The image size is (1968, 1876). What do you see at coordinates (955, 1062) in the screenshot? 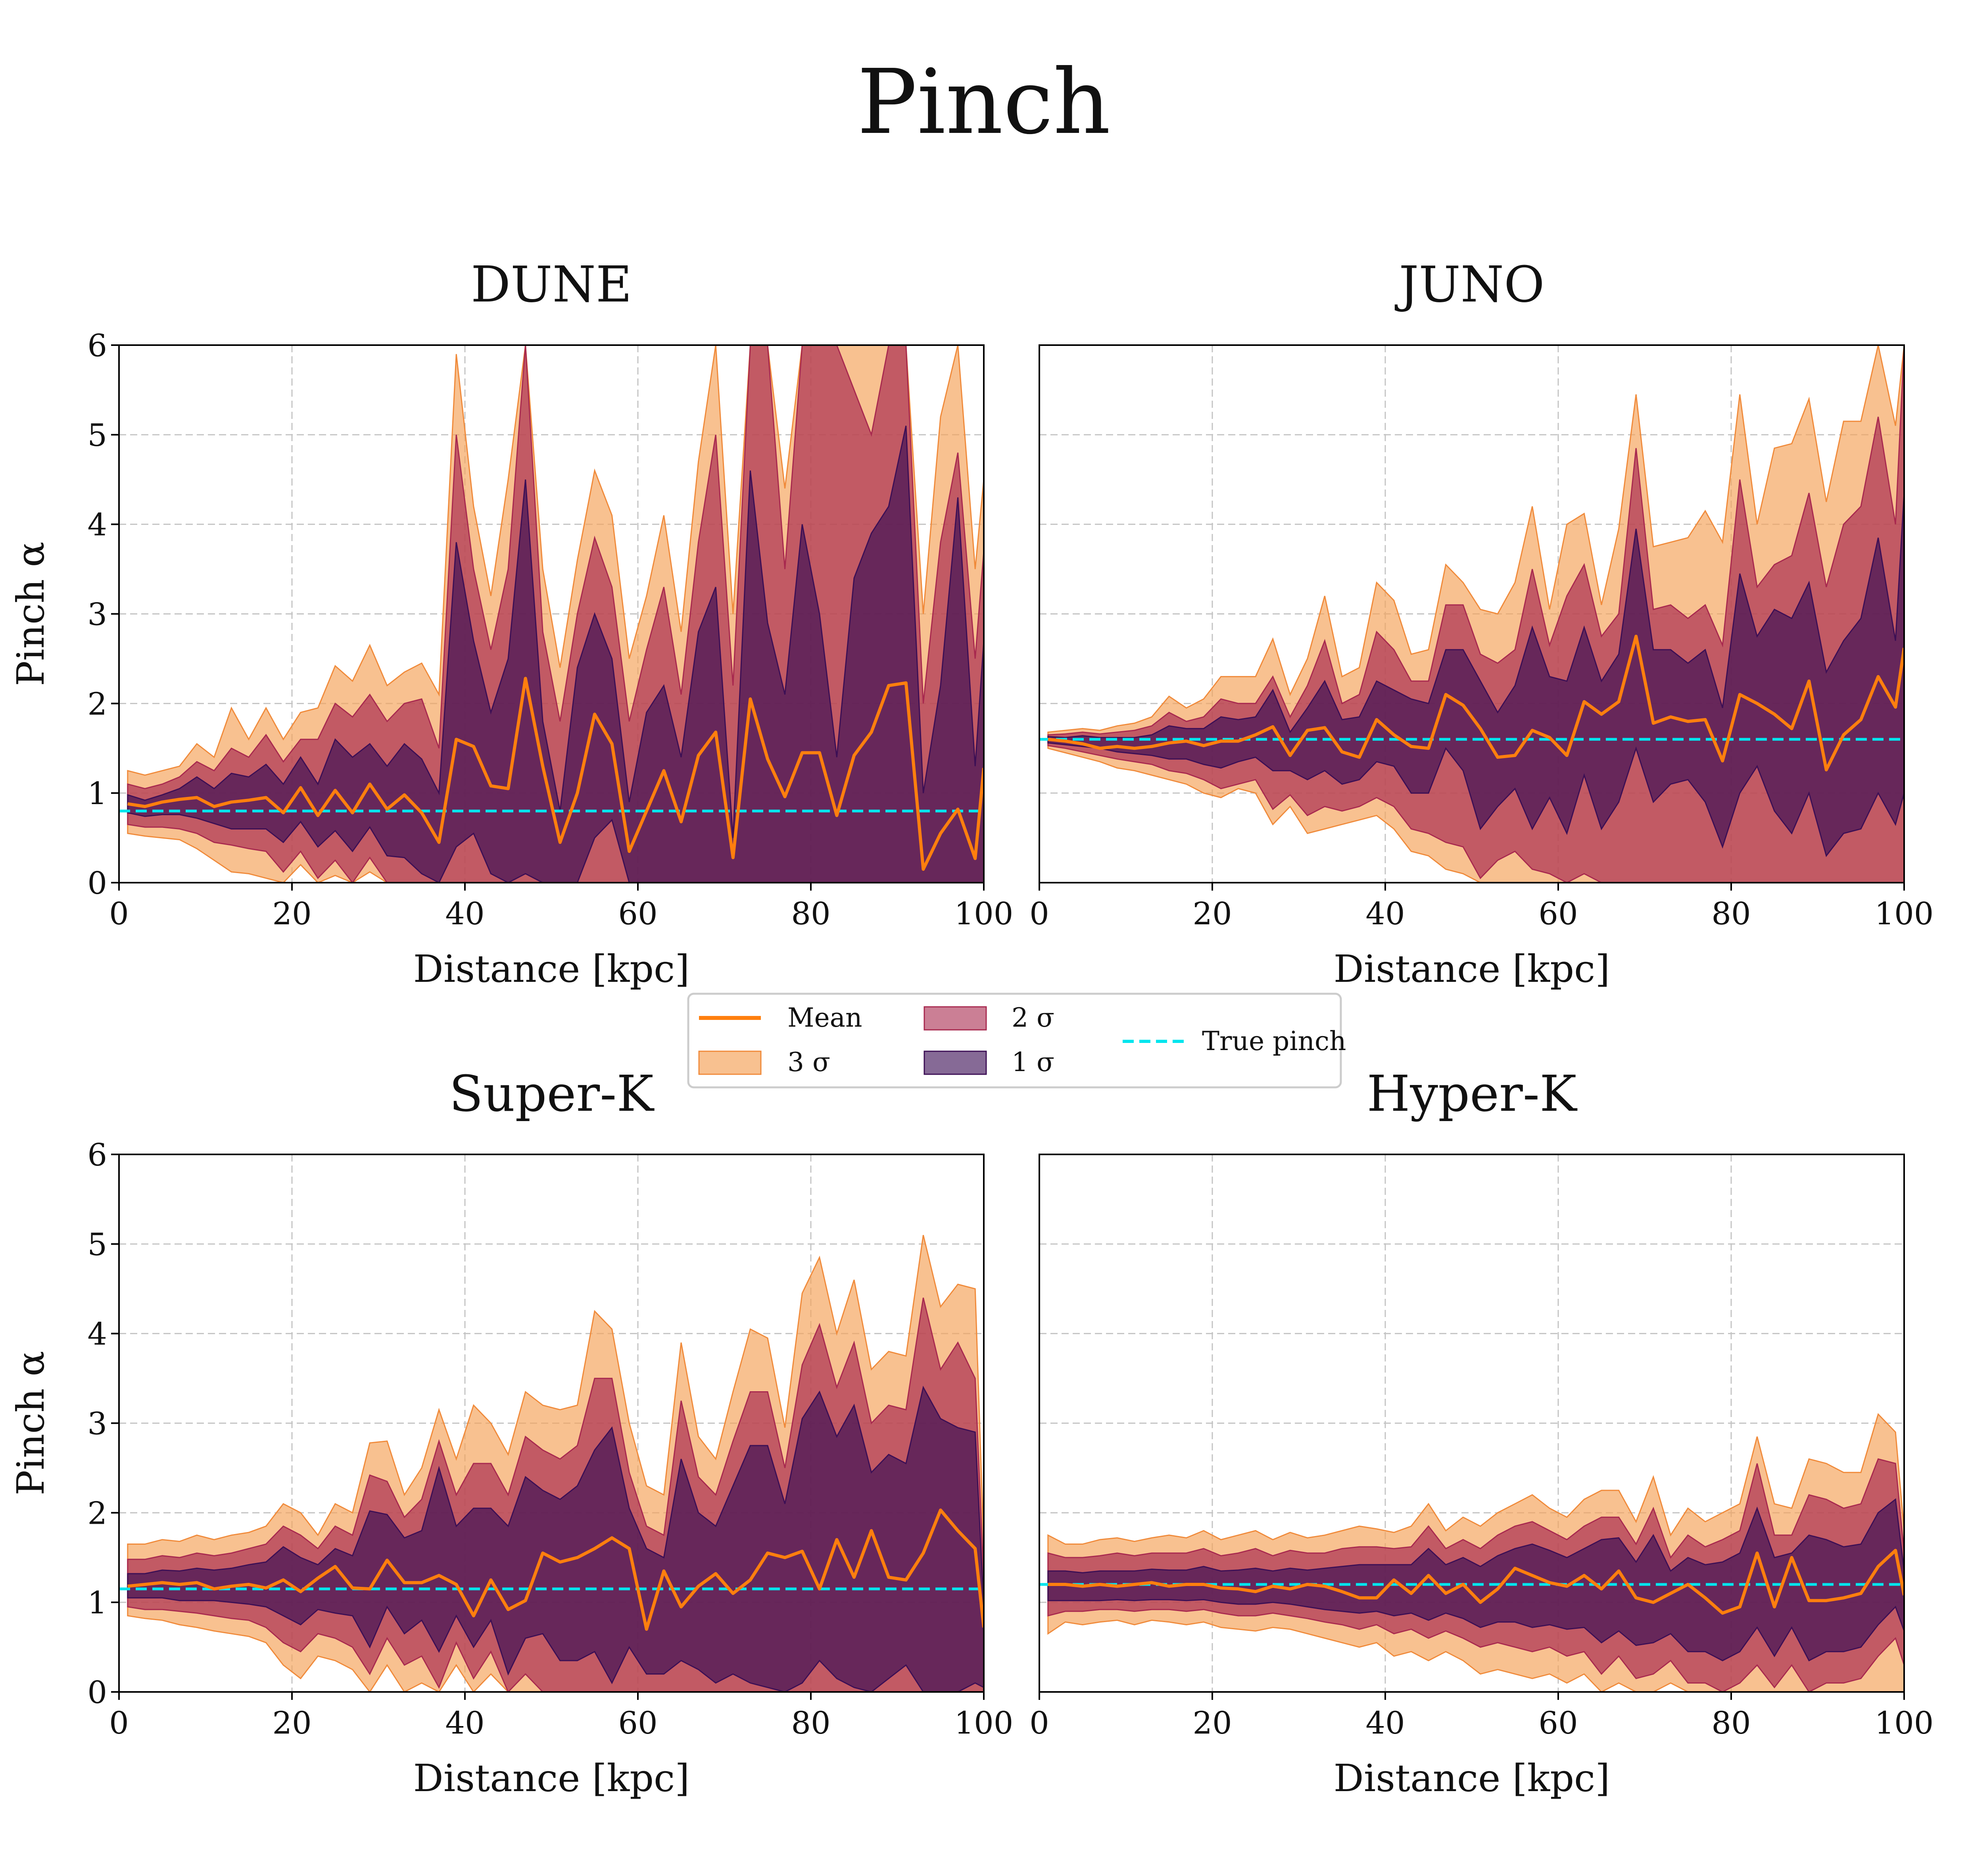
I see `legend-sigma1-swatch` at bounding box center [955, 1062].